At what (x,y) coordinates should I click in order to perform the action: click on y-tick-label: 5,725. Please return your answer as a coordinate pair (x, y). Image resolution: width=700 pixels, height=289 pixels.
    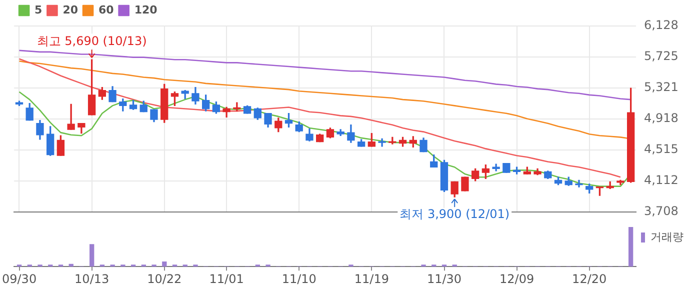
    Looking at the image, I should click on (661, 56).